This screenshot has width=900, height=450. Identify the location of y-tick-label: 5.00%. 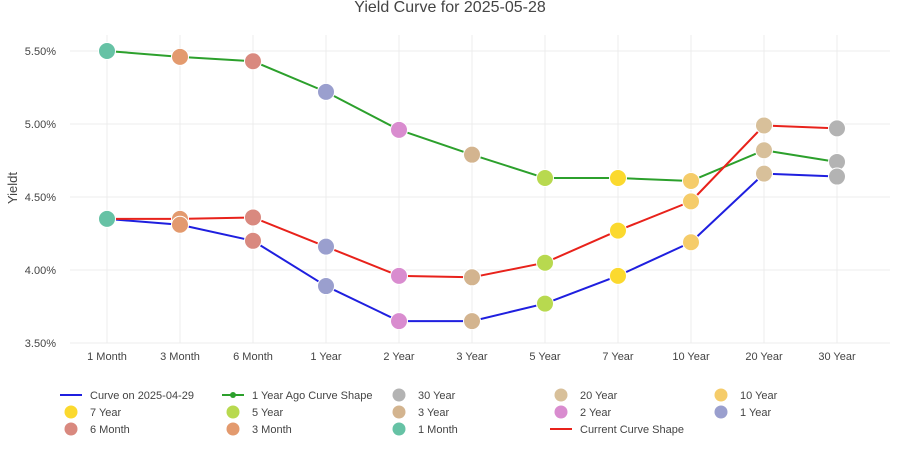
(40, 125).